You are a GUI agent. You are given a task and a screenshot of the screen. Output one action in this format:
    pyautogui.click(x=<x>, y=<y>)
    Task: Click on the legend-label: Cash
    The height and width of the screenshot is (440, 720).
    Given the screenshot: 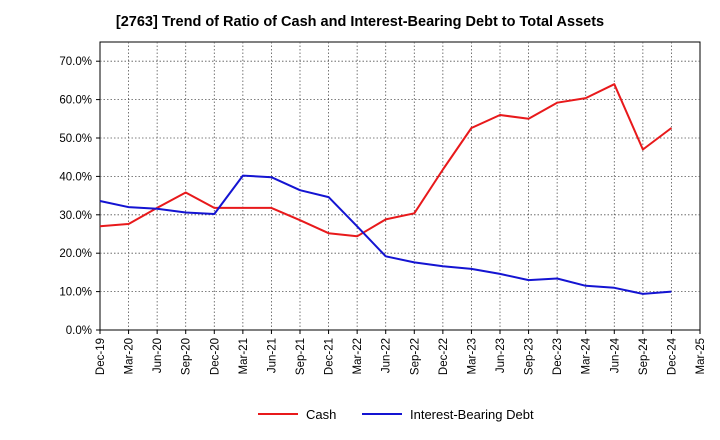 What is the action you would take?
    pyautogui.click(x=321, y=414)
    